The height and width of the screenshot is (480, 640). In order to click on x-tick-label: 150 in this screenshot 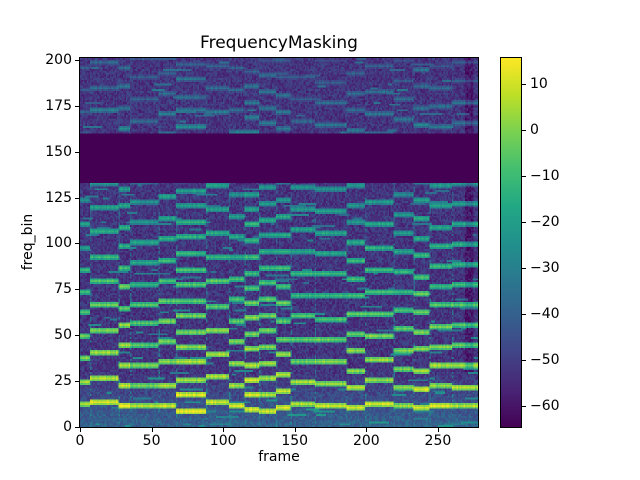, I will do `click(295, 441)`.